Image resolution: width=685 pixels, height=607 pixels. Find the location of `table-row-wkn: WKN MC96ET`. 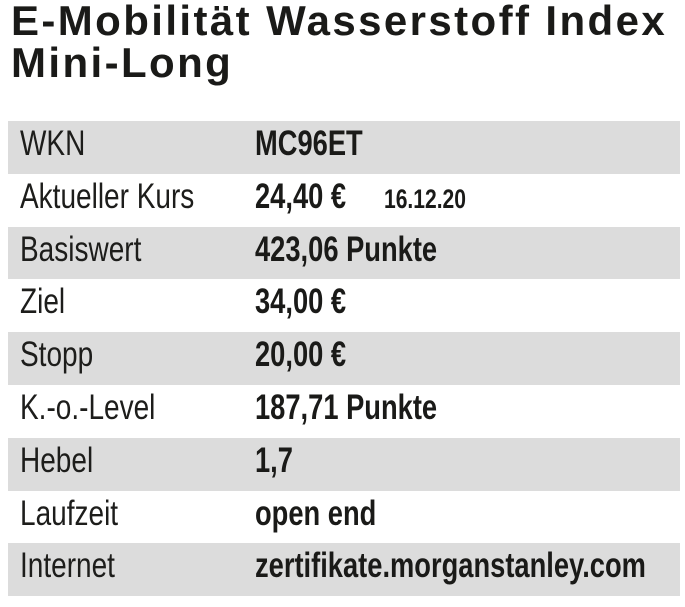

table-row-wkn: WKN MC96ET is located at coordinates (344, 147).